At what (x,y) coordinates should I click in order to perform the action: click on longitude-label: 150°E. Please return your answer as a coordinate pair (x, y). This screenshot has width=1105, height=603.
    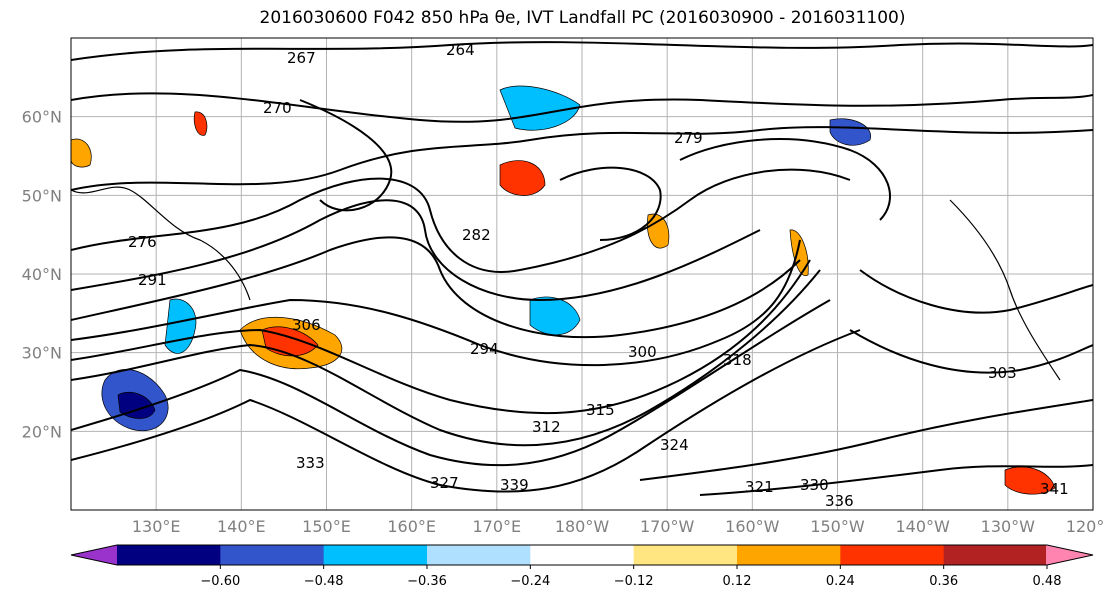
    Looking at the image, I should click on (326, 526).